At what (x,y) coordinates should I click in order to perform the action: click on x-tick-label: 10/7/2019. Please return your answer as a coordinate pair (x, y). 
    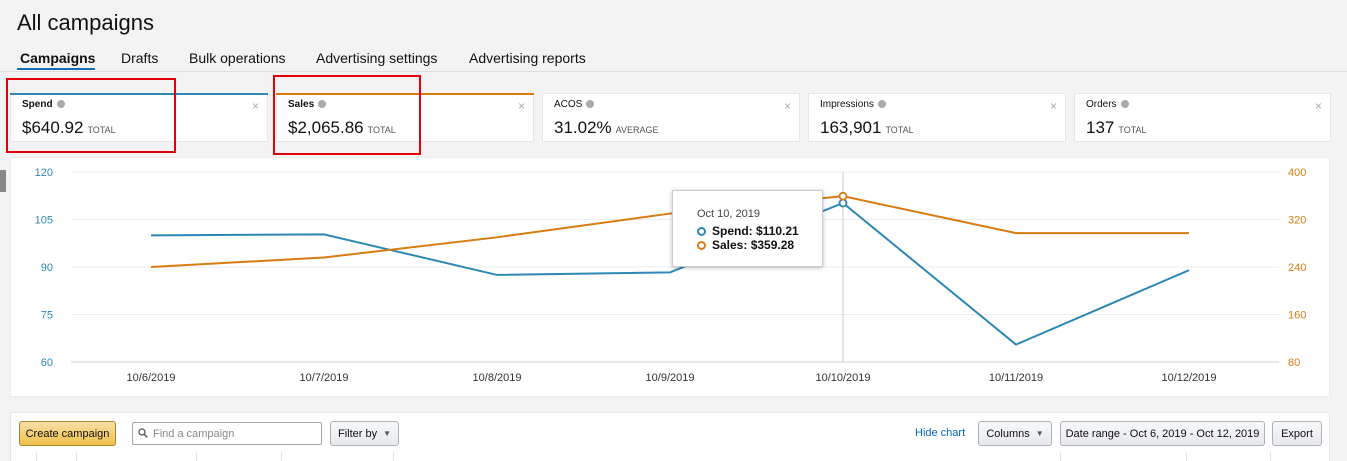
    Looking at the image, I should click on (324, 378).